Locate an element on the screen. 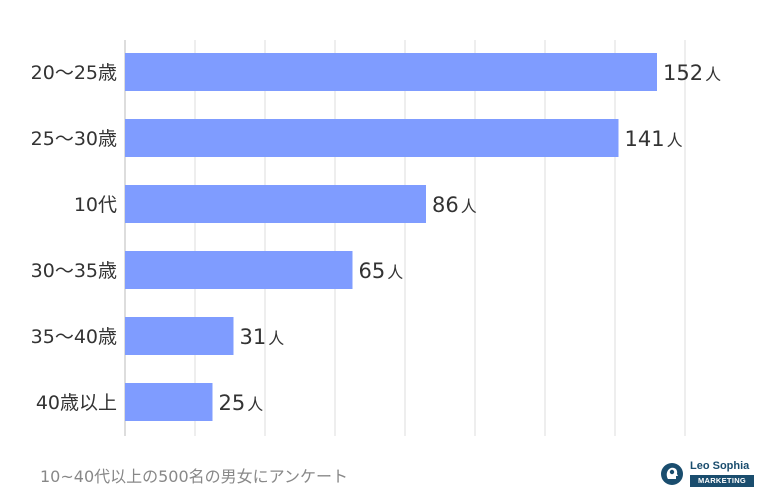  category-label: 30〜35歳 is located at coordinates (74, 271).